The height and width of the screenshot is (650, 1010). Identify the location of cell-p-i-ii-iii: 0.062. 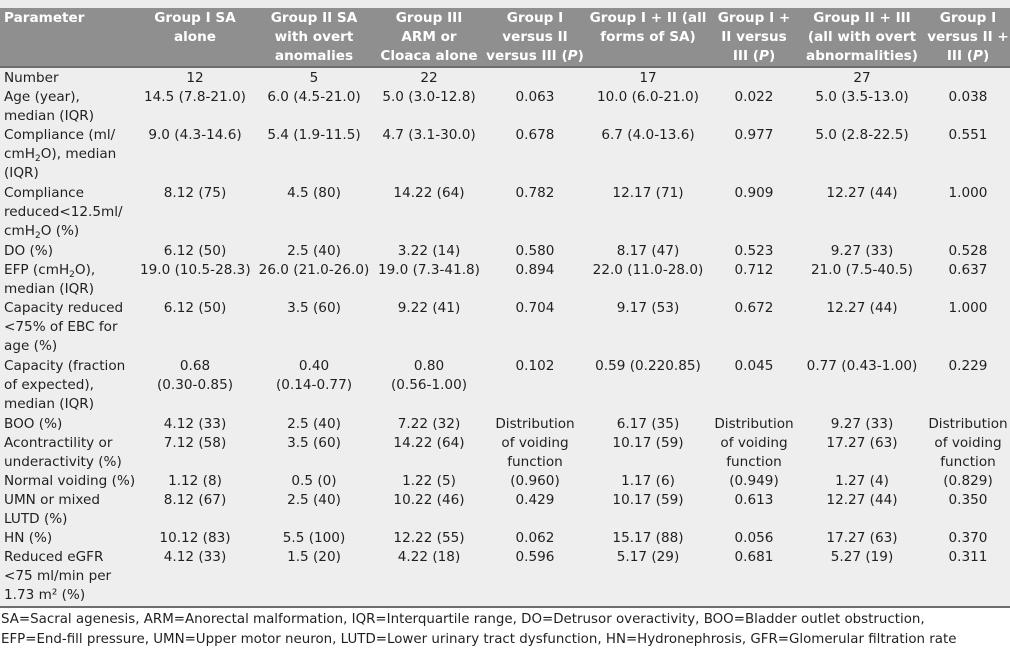
(535, 538).